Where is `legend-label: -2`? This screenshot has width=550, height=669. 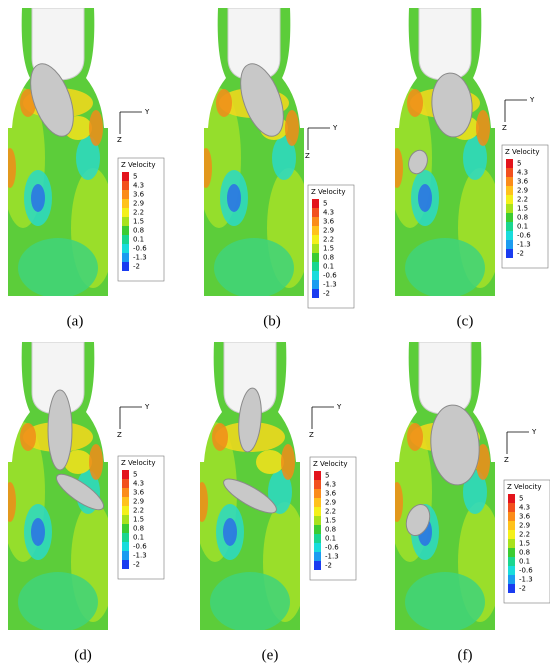 legend-label: -2 is located at coordinates (136, 267).